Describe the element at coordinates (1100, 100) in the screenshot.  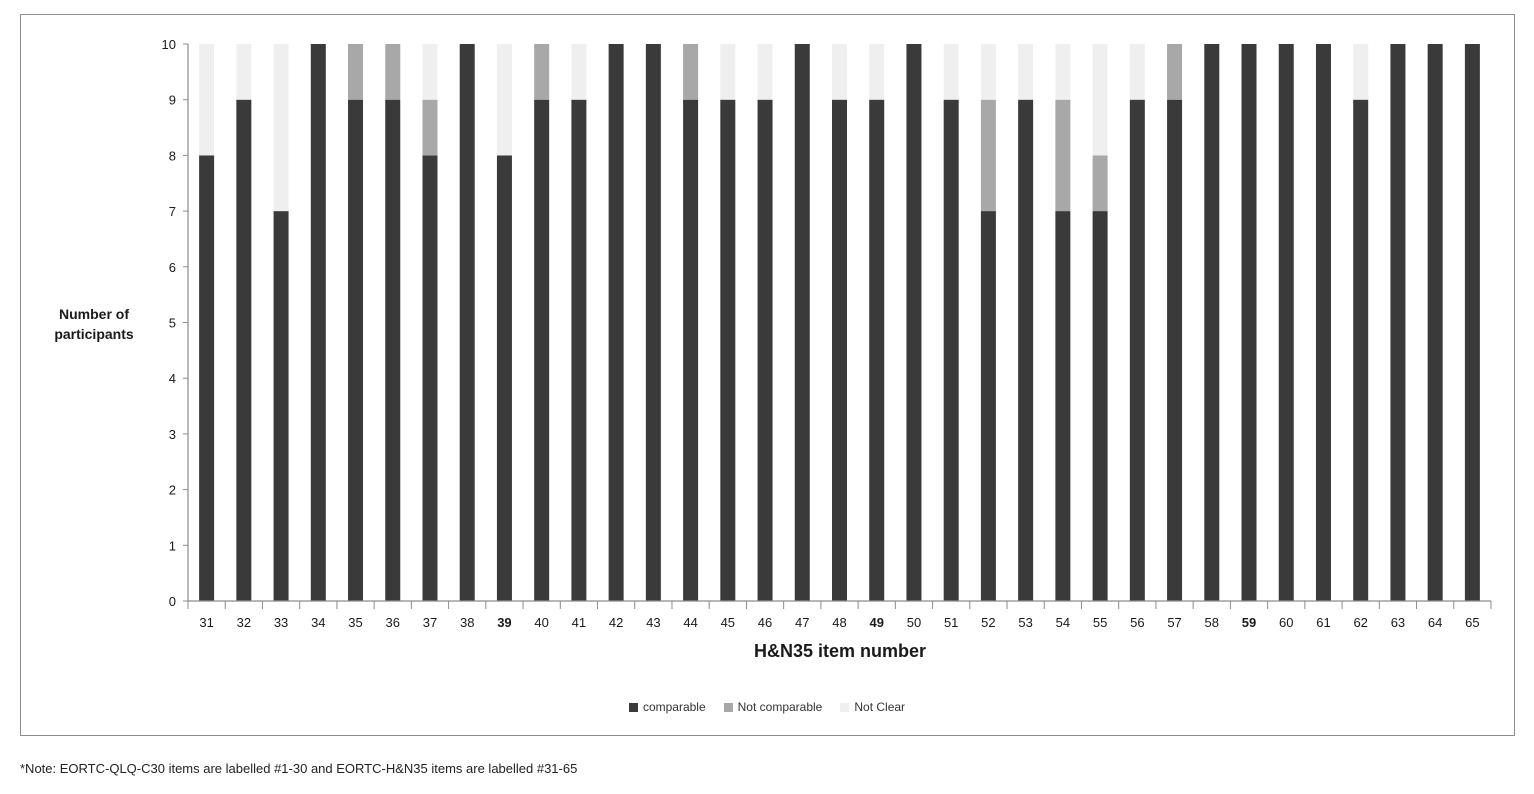
I see `bar-55-not-clear` at that location.